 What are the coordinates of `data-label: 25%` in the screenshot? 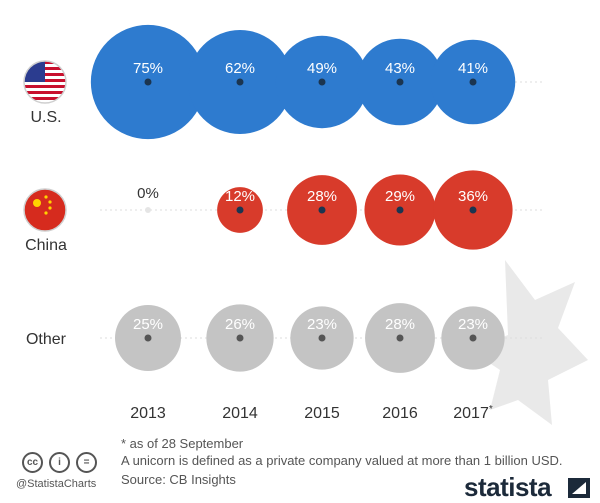 It's located at (148, 324).